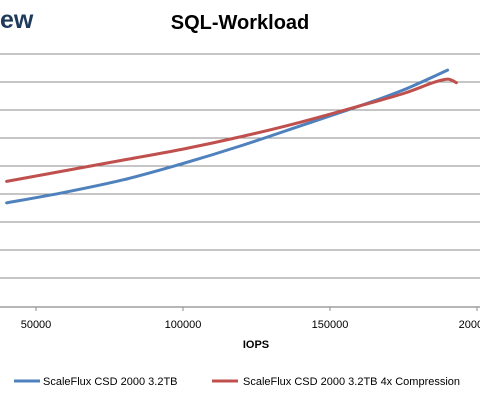 The width and height of the screenshot is (480, 401). I want to click on x-tick-label-0: 50000, so click(36, 325).